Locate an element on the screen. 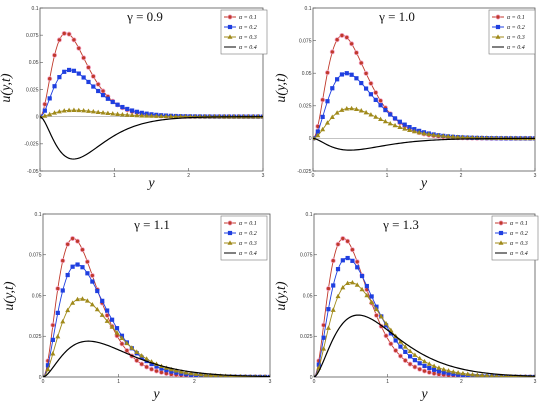  legend-entry: α = 0.4 is located at coordinates (519, 253).